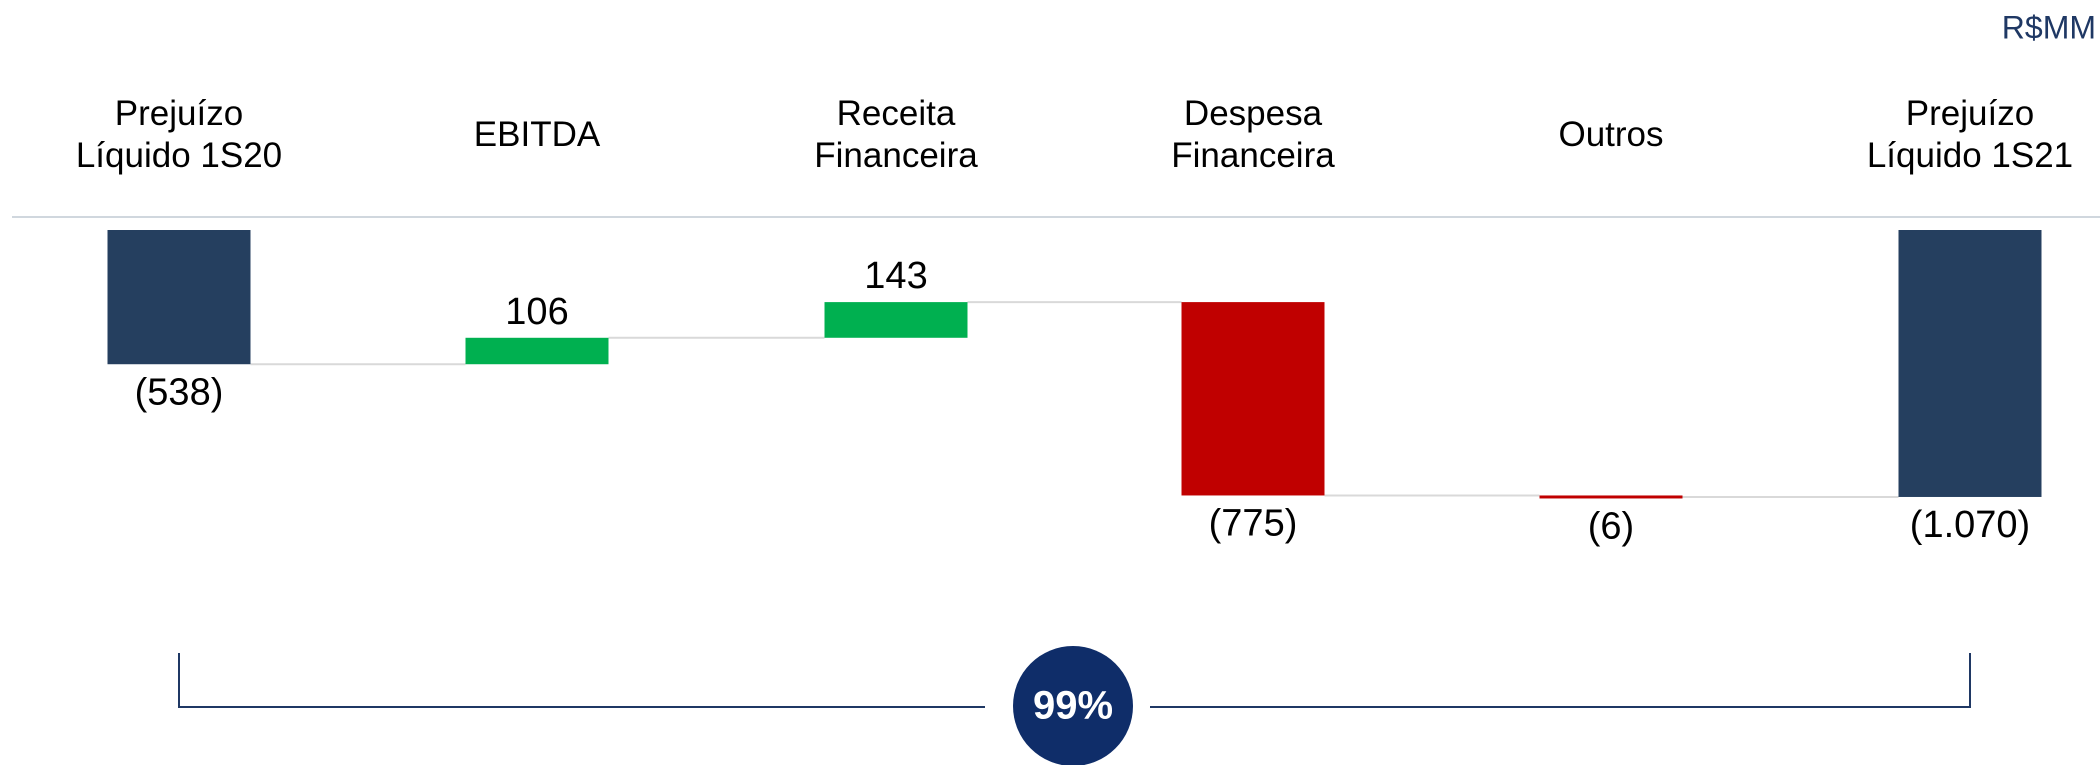  What do you see at coordinates (1970, 525) in the screenshot?
I see `value-label: (1.070)` at bounding box center [1970, 525].